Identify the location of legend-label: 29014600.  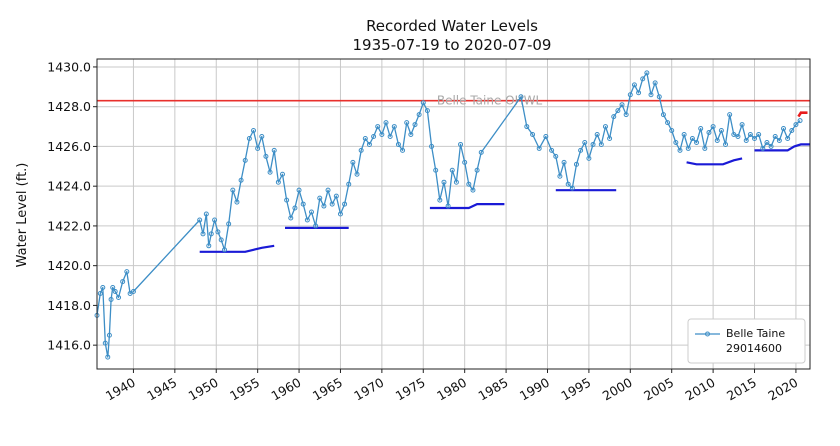
(754, 348).